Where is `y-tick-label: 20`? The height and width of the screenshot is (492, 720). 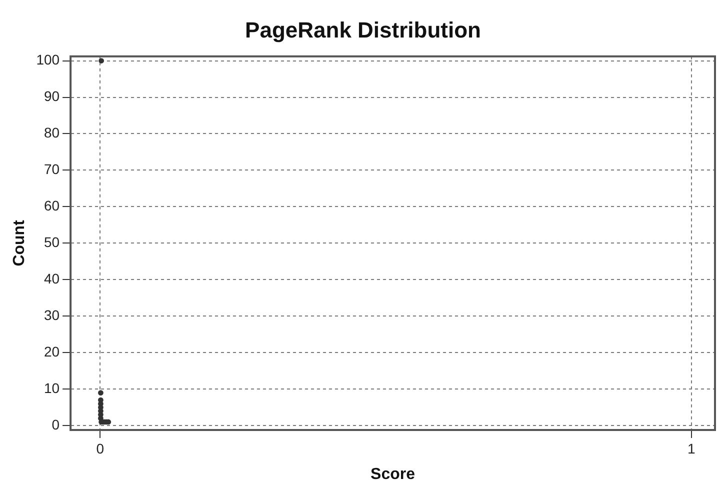
y-tick-label: 20 is located at coordinates (52, 352).